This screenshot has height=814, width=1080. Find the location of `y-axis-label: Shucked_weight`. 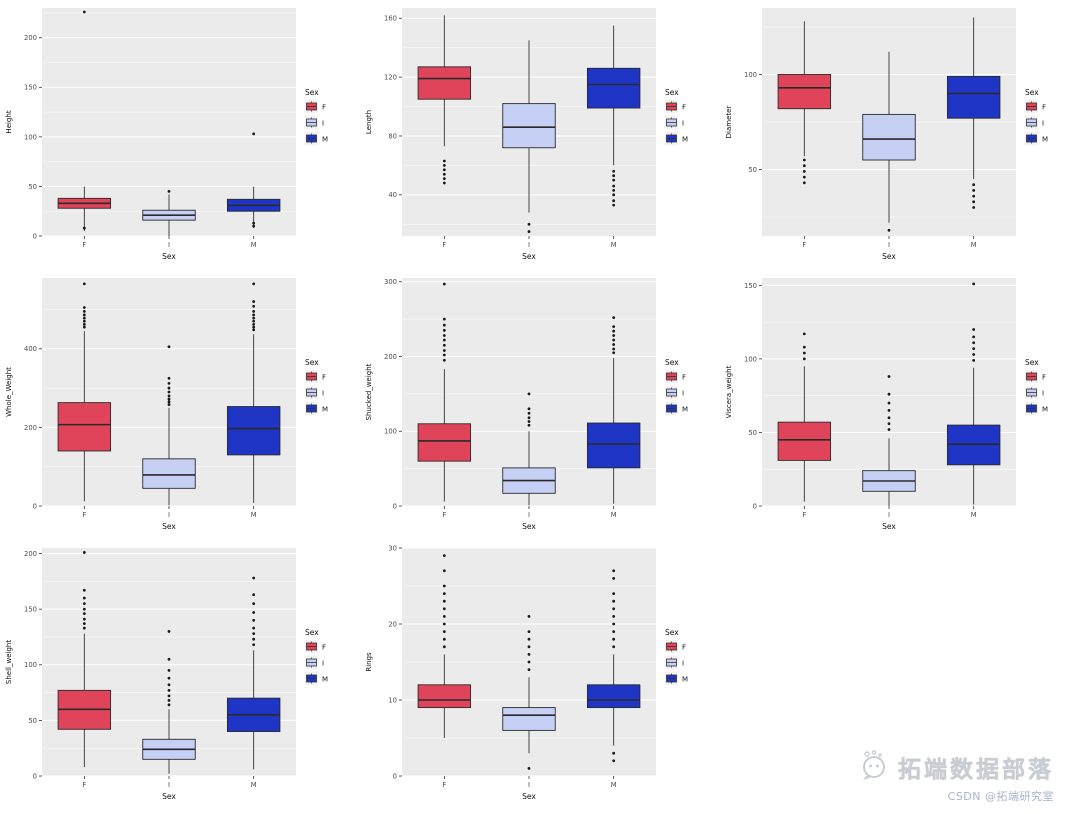

y-axis-label: Shucked_weight is located at coordinates (369, 391).